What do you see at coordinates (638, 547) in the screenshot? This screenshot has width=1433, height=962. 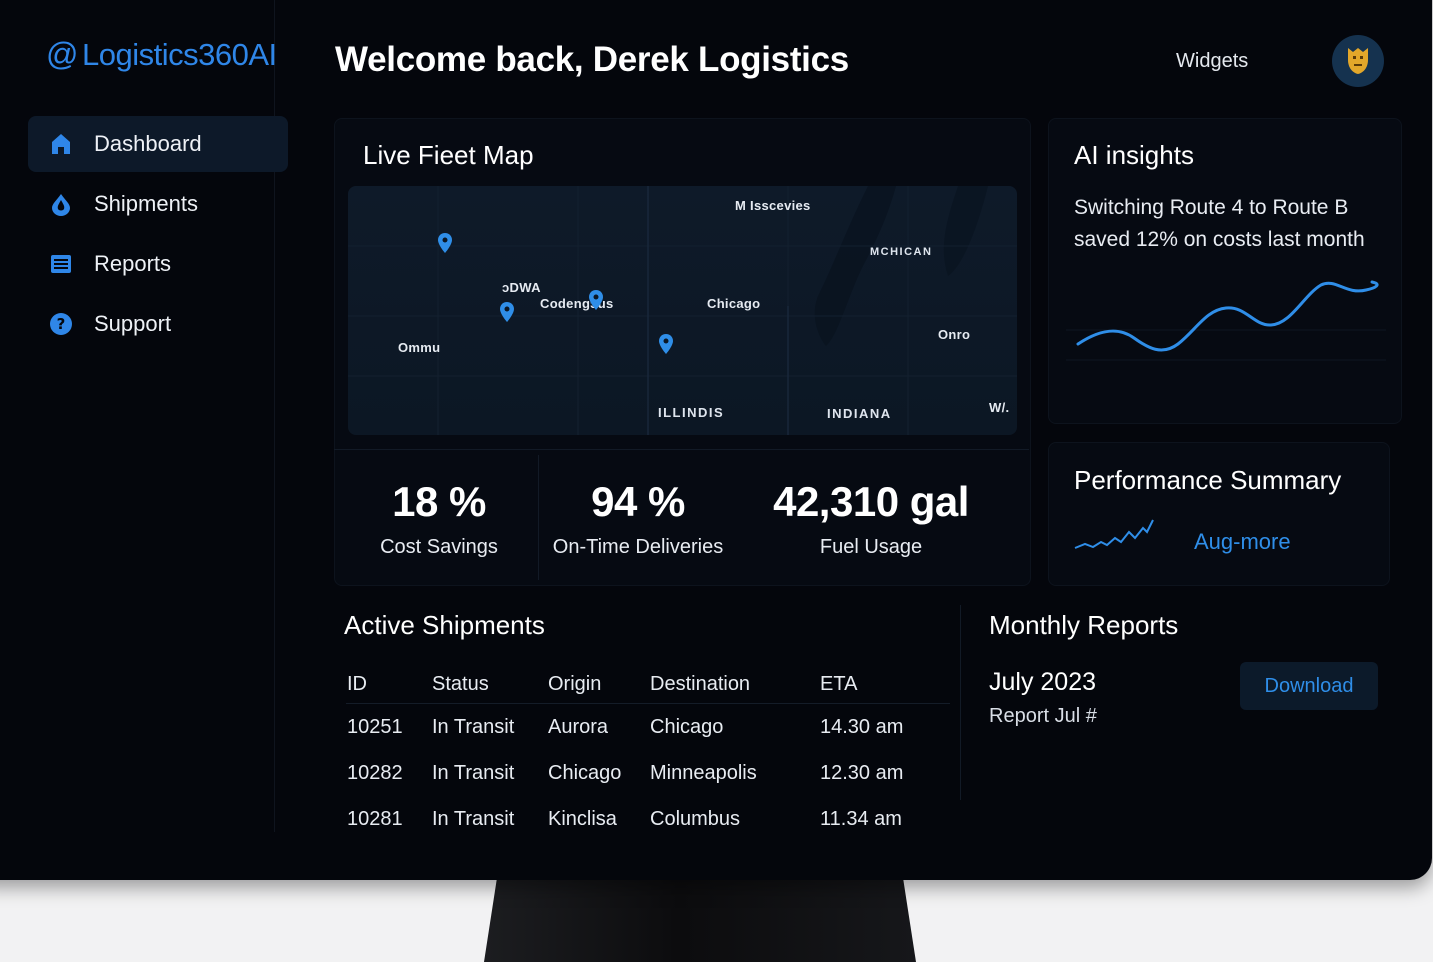 I see `stat-label: On-Time Deliveries` at bounding box center [638, 547].